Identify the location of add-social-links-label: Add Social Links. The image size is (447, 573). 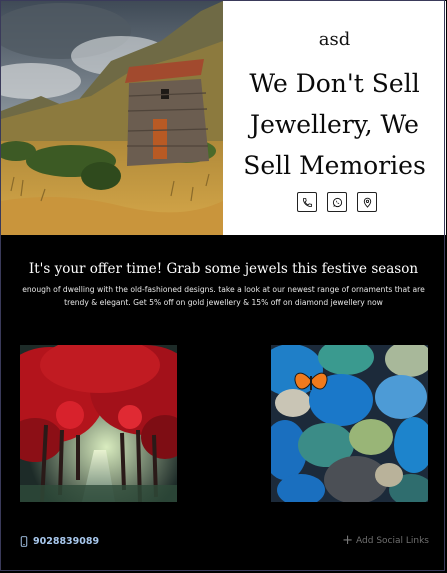
(392, 541).